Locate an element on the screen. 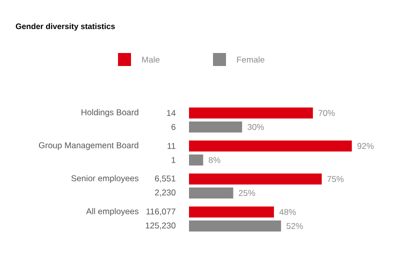 The height and width of the screenshot is (260, 400). text: 2,230 is located at coordinates (165, 193).